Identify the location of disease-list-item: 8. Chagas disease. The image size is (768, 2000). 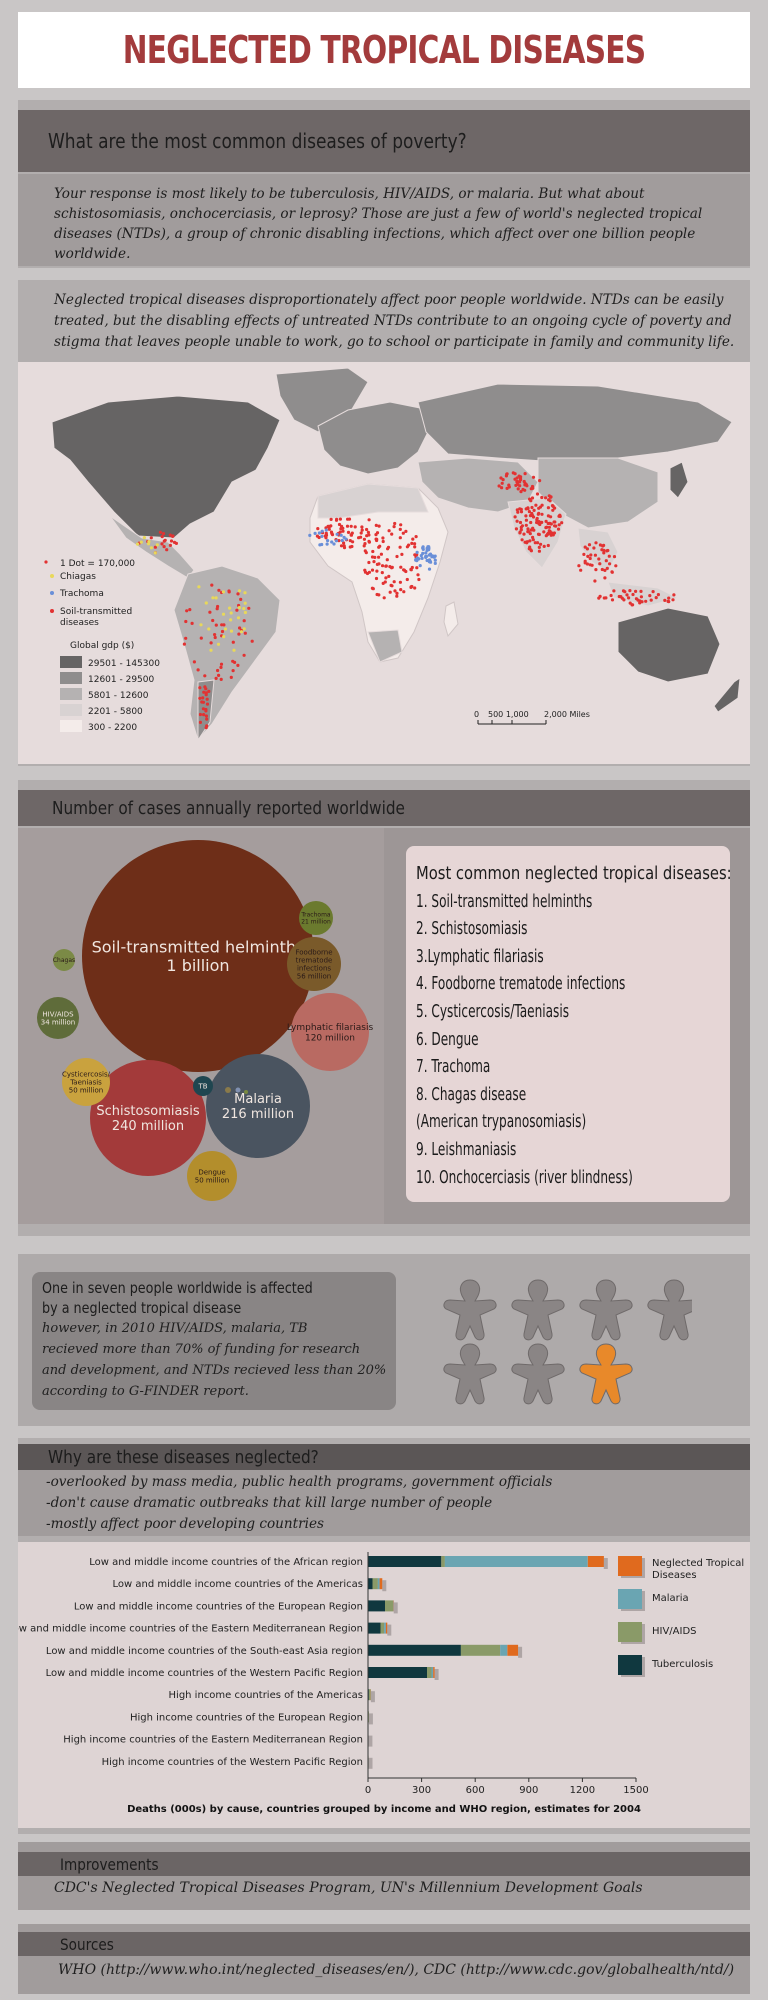
(471, 1094).